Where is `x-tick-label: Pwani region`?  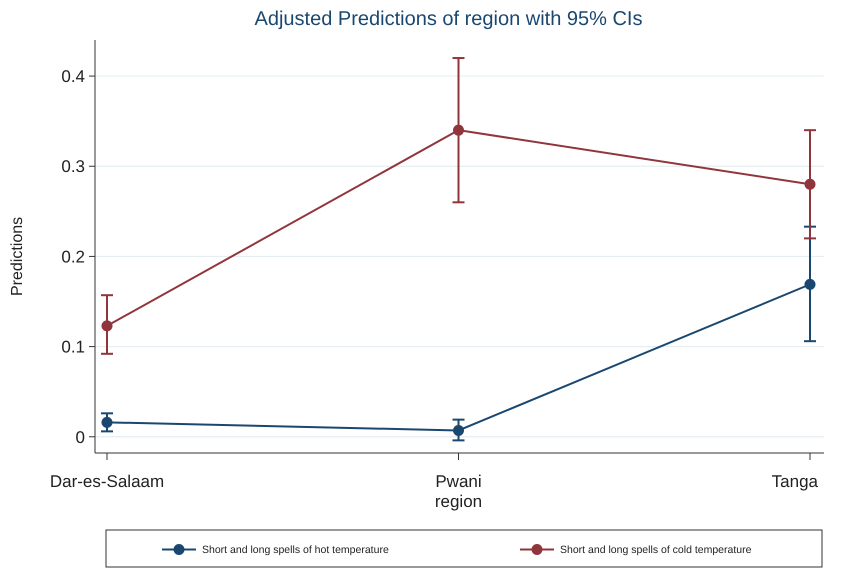
x-tick-label: Pwani region is located at coordinates (458, 491).